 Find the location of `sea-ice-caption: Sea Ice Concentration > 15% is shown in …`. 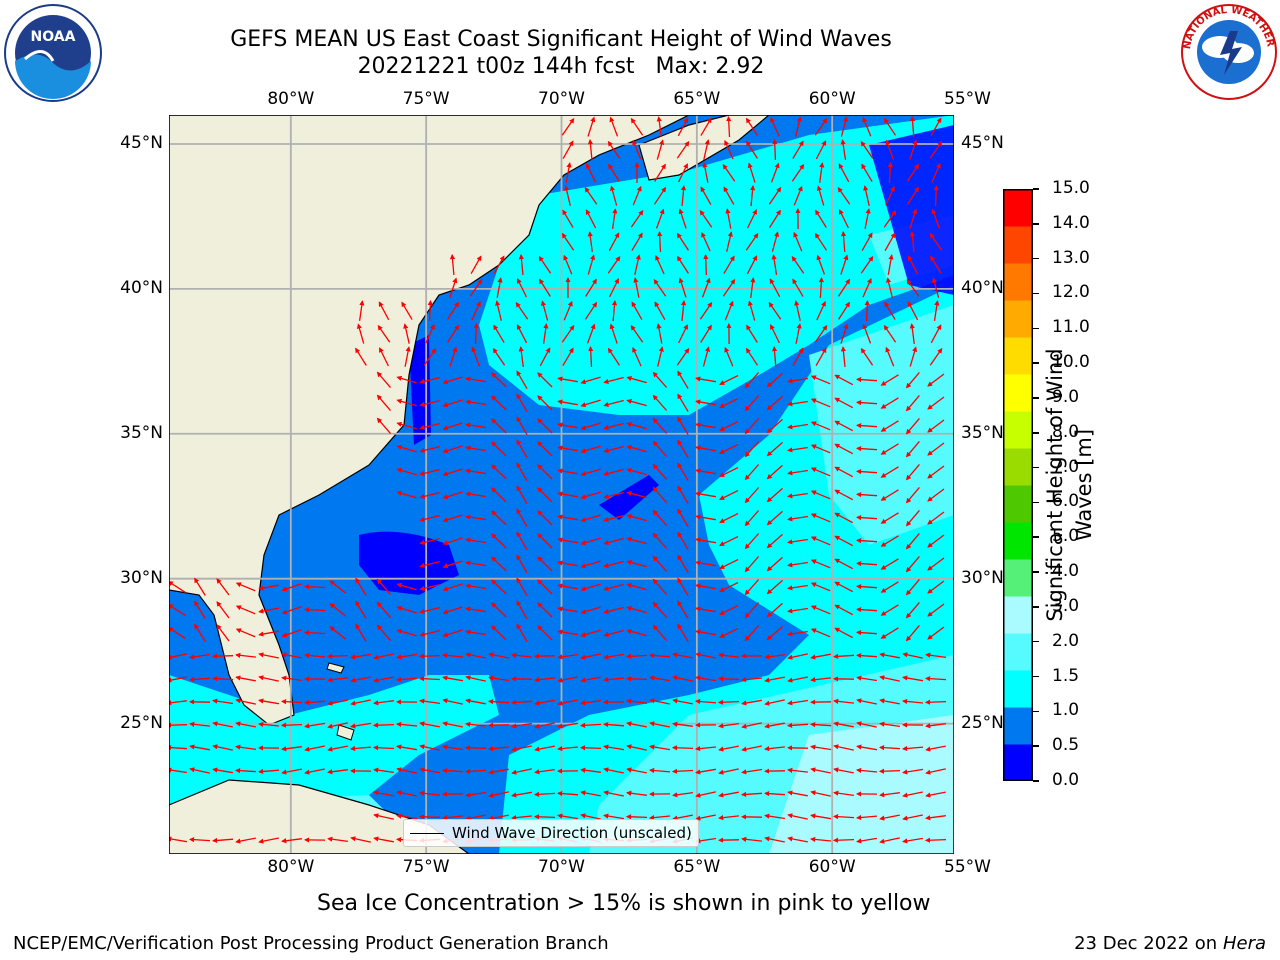

sea-ice-caption: Sea Ice Concentration > 15% is shown in … is located at coordinates (624, 903).